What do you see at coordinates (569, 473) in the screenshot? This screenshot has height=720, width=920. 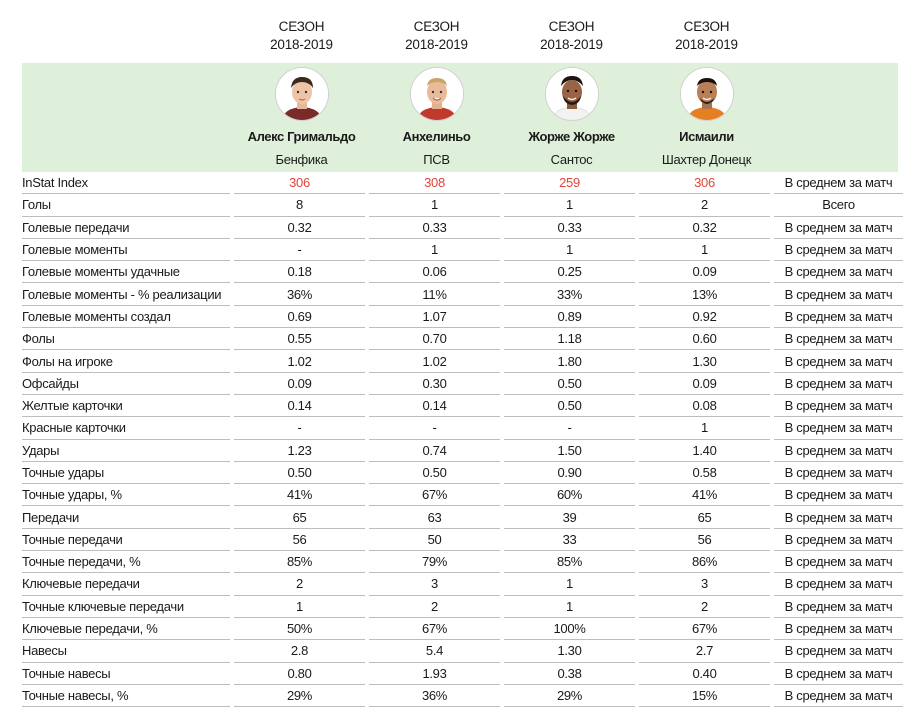 I see `stat-value: 0.90` at bounding box center [569, 473].